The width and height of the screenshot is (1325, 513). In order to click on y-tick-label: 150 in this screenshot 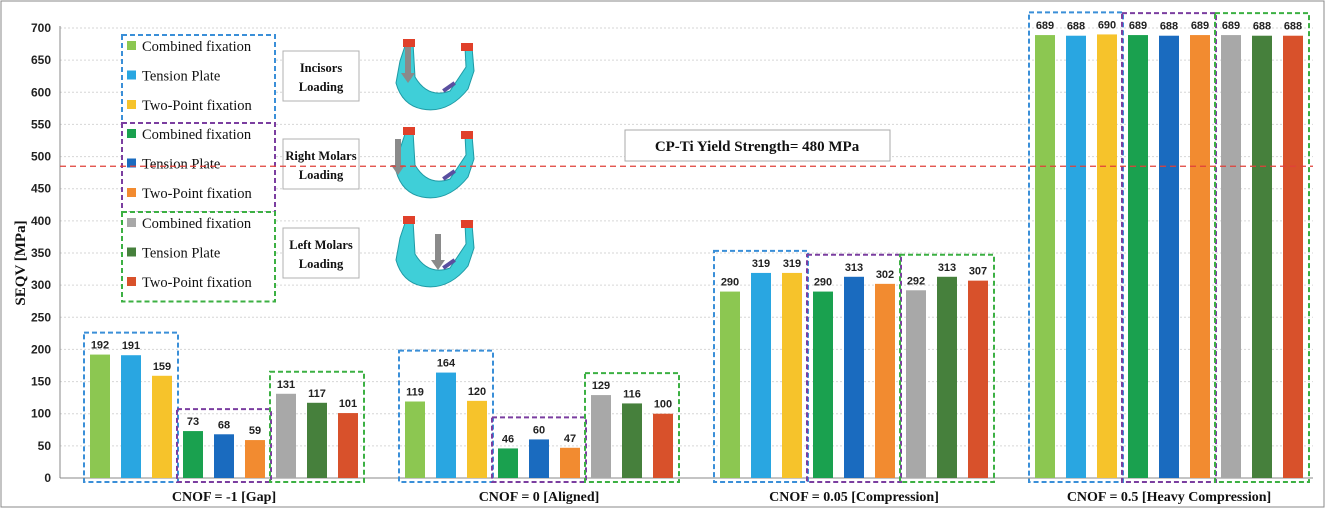, I will do `click(41, 382)`.